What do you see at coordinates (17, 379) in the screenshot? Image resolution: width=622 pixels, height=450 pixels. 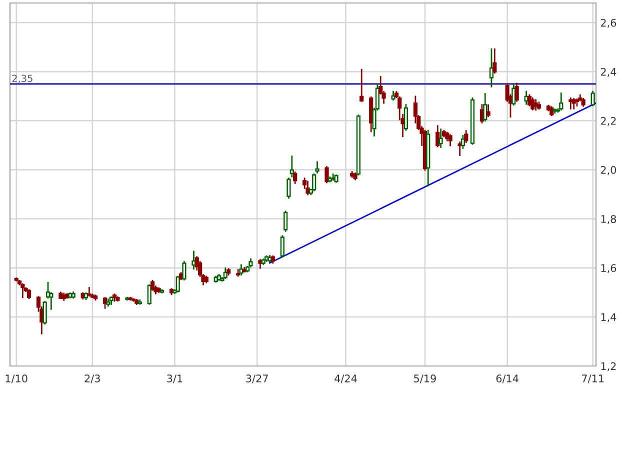 I see `x-tick-label: 1/10` at bounding box center [17, 379].